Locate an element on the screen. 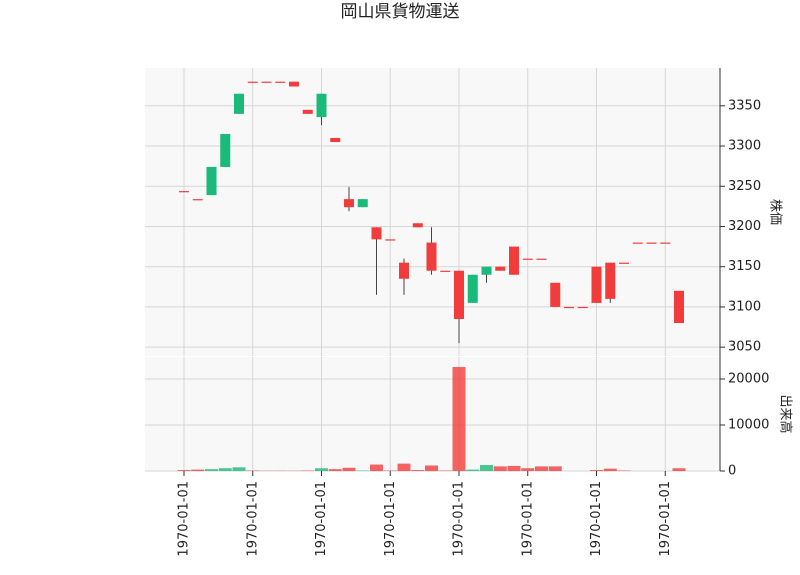 This screenshot has height=575, width=800. y-tick-label: 3350 is located at coordinates (744, 105).